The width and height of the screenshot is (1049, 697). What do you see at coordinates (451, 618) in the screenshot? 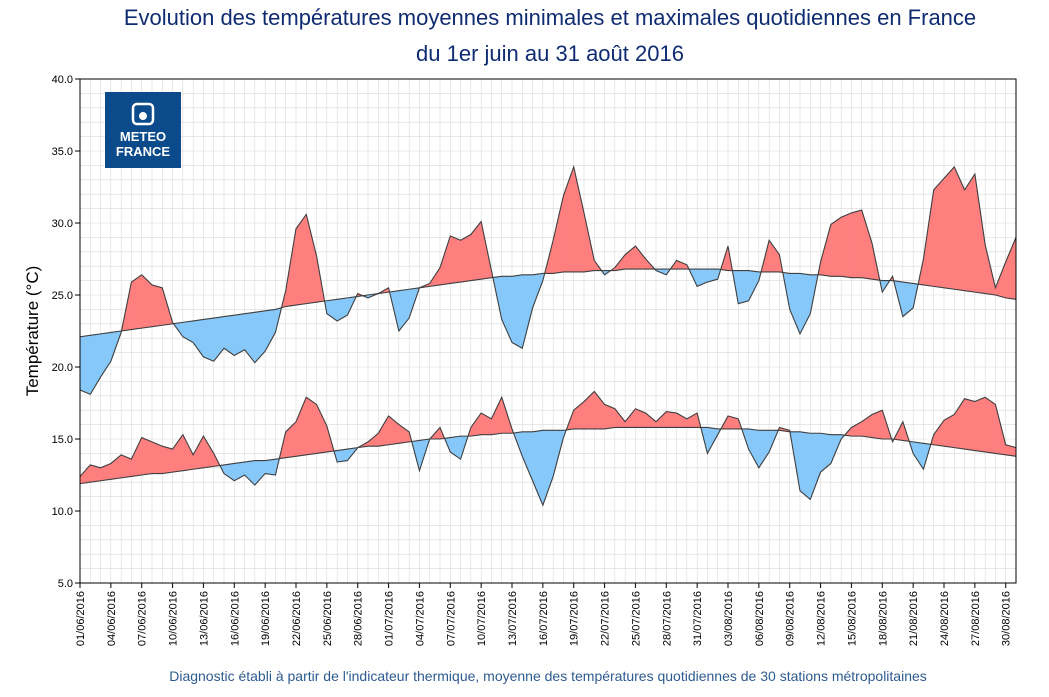
I see `x-tick-label: 07/07/2016` at bounding box center [451, 618].